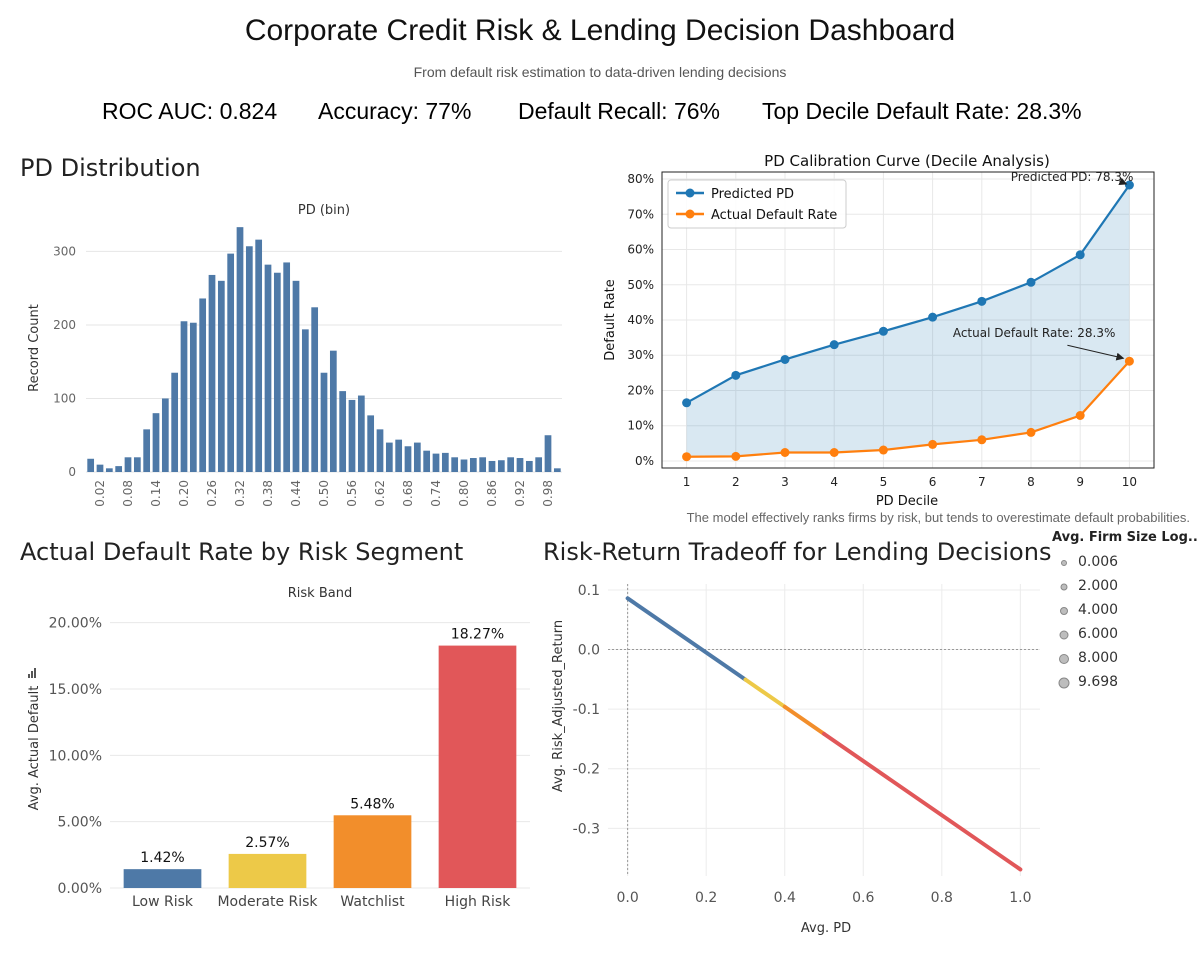 Image resolution: width=1200 pixels, height=960 pixels. Describe the element at coordinates (184, 493) in the screenshot. I see `hist-xtick: 0.20` at that location.